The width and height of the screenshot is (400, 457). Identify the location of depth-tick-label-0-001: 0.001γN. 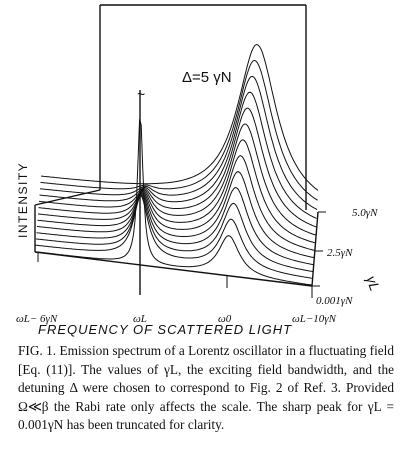
(334, 301).